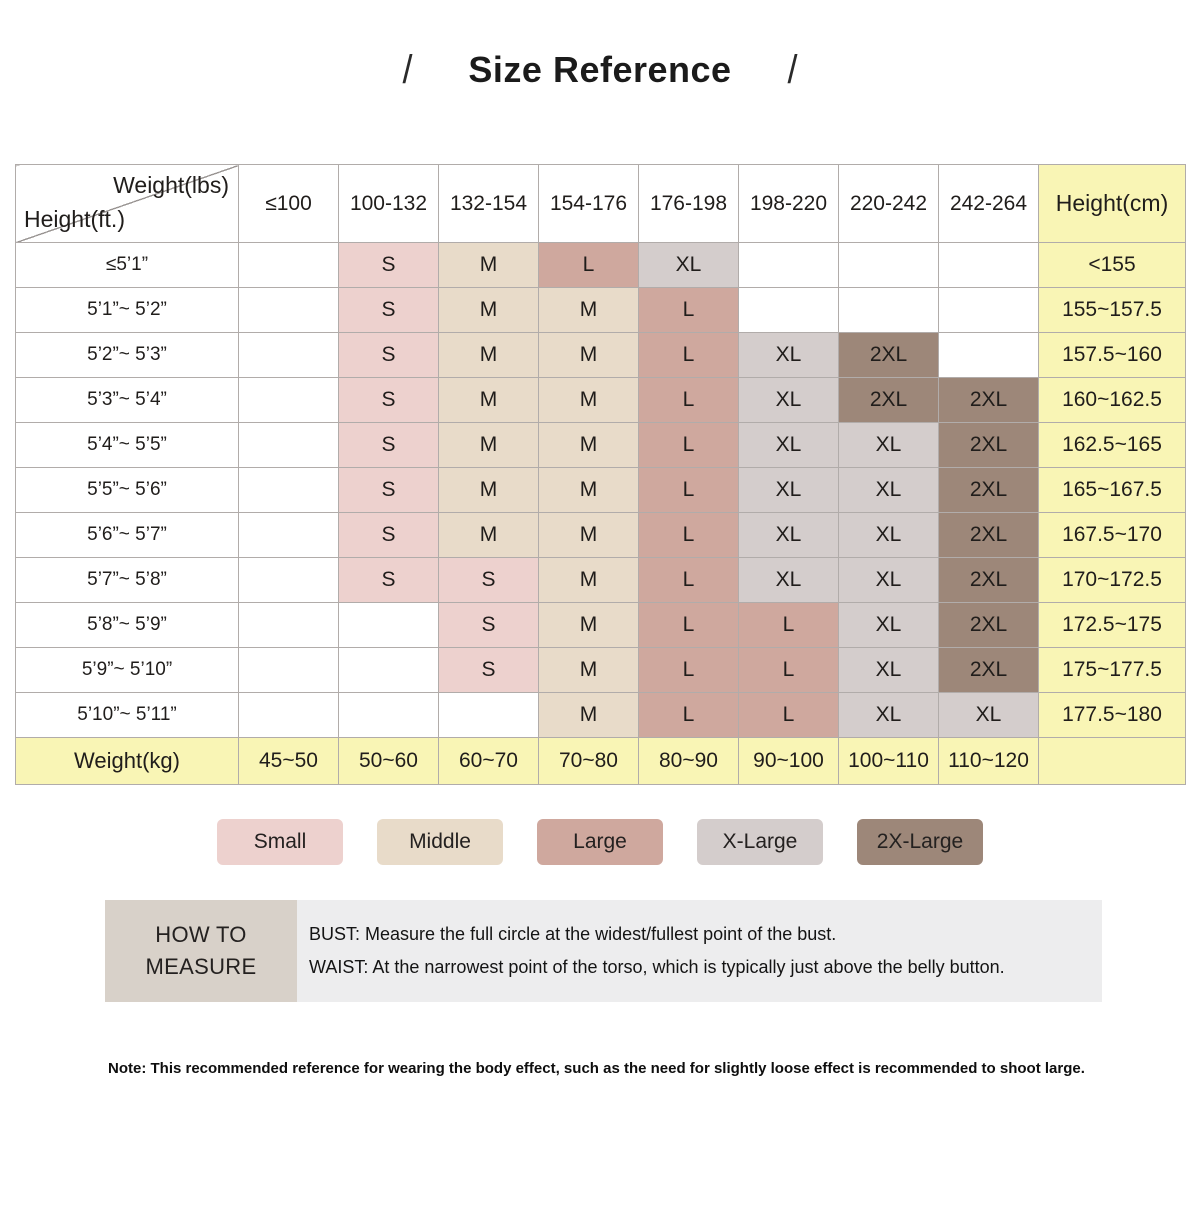  What do you see at coordinates (127, 490) in the screenshot?
I see `height-ft-cell: 5’5”~ 5’6”` at bounding box center [127, 490].